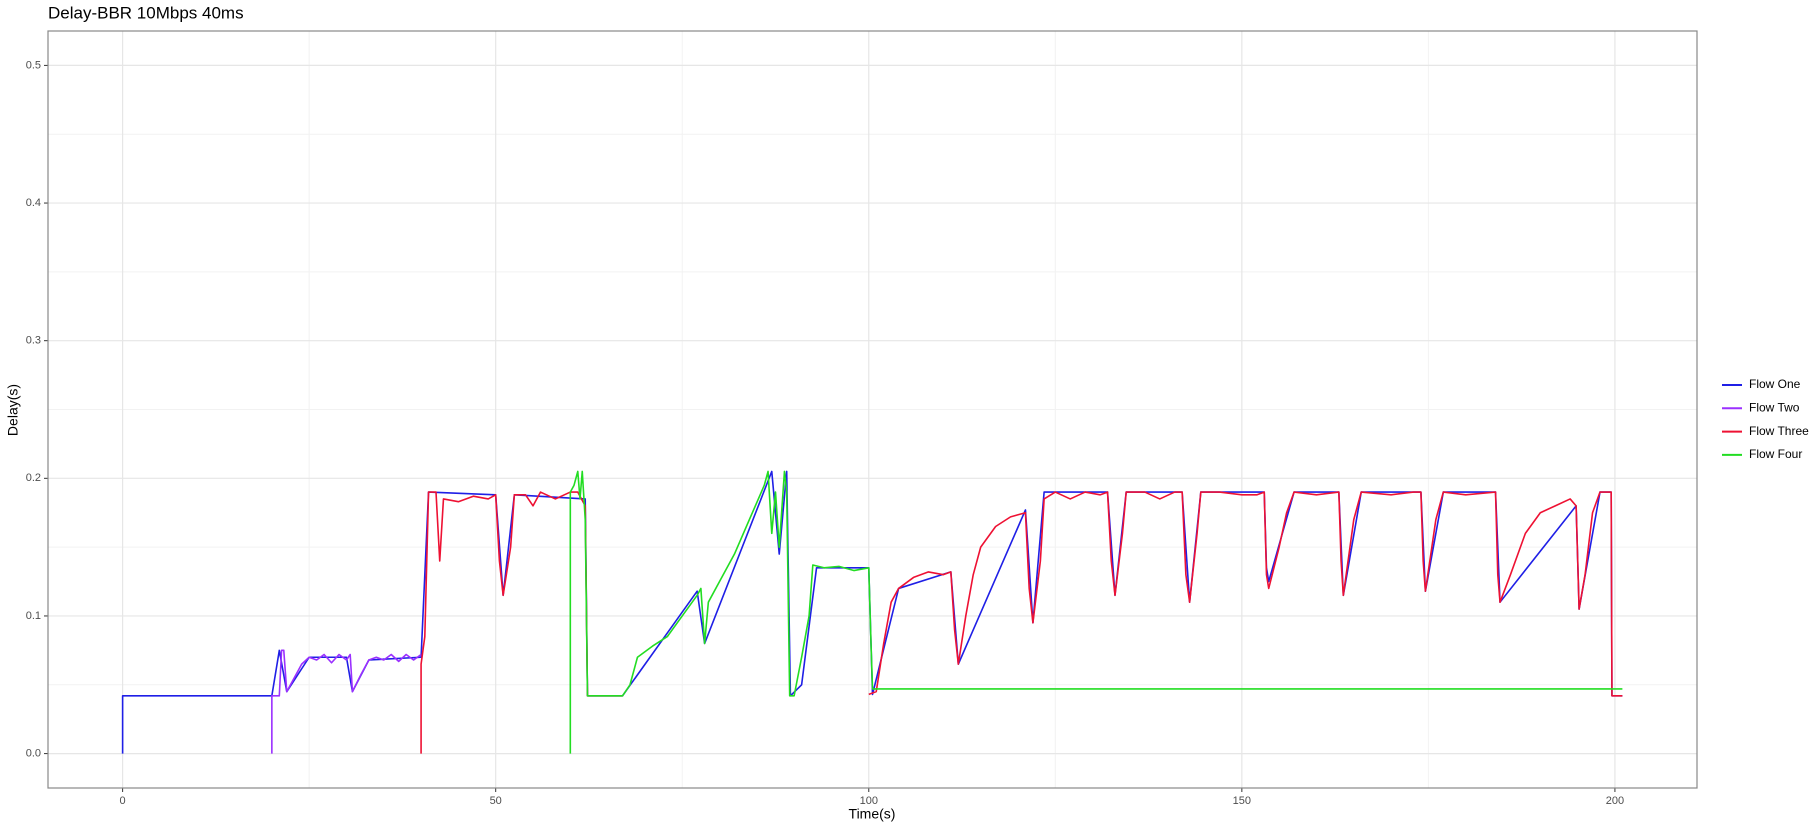  I want to click on series-line, so click(346, 701).